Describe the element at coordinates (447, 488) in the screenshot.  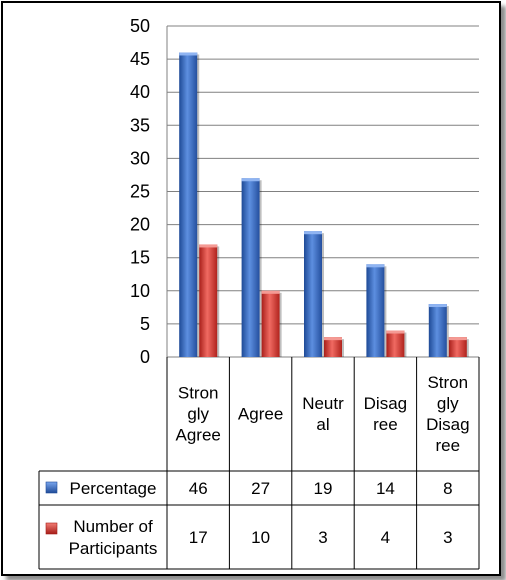
I see `table-value: 8` at that location.